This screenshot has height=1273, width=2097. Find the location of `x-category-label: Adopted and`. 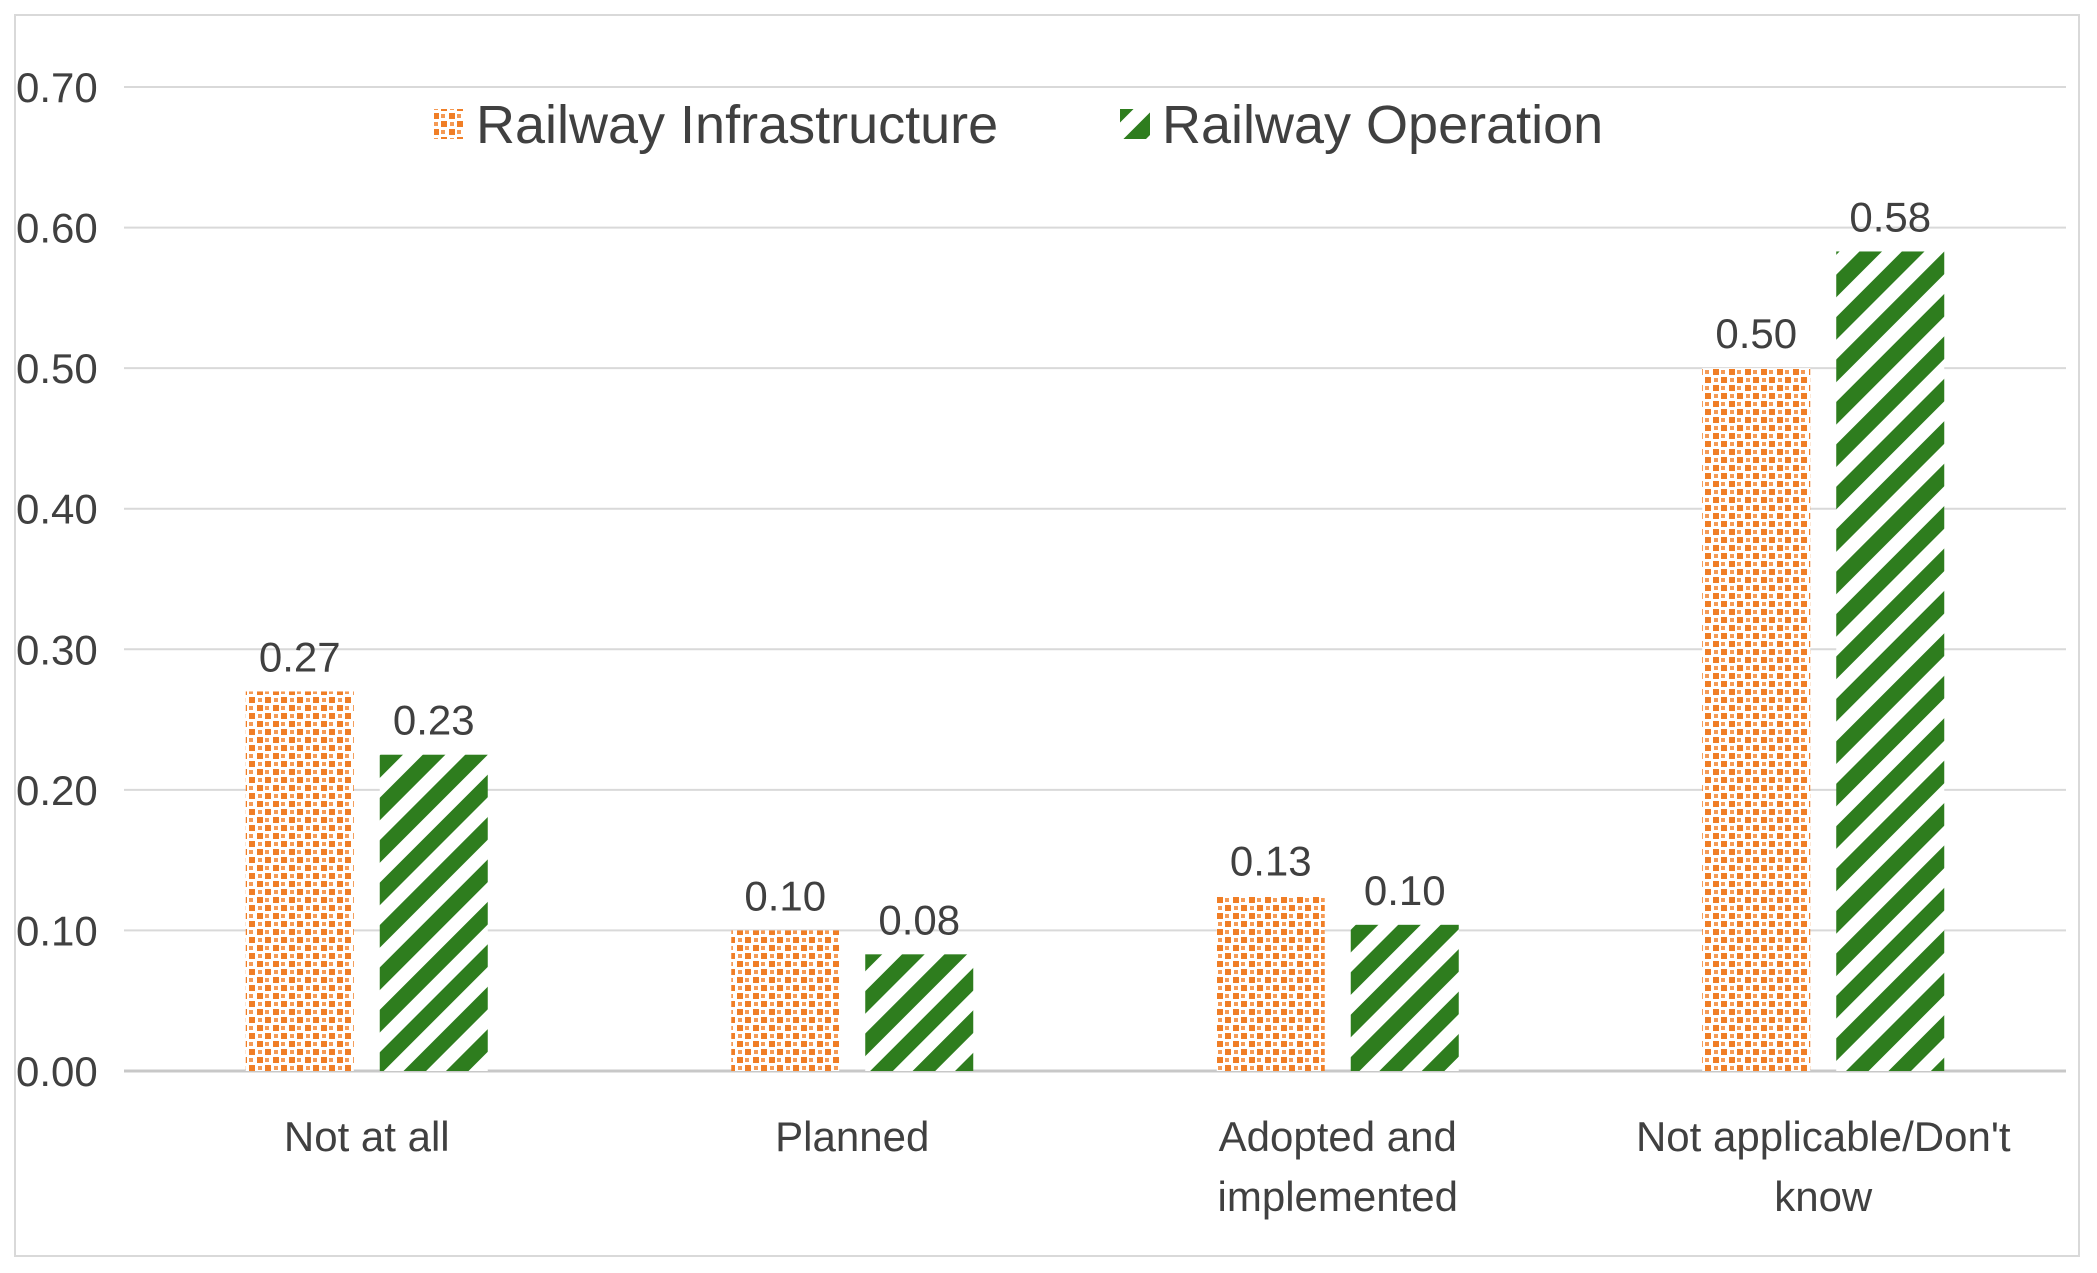

x-category-label: Adopted and is located at coordinates (1338, 1136).